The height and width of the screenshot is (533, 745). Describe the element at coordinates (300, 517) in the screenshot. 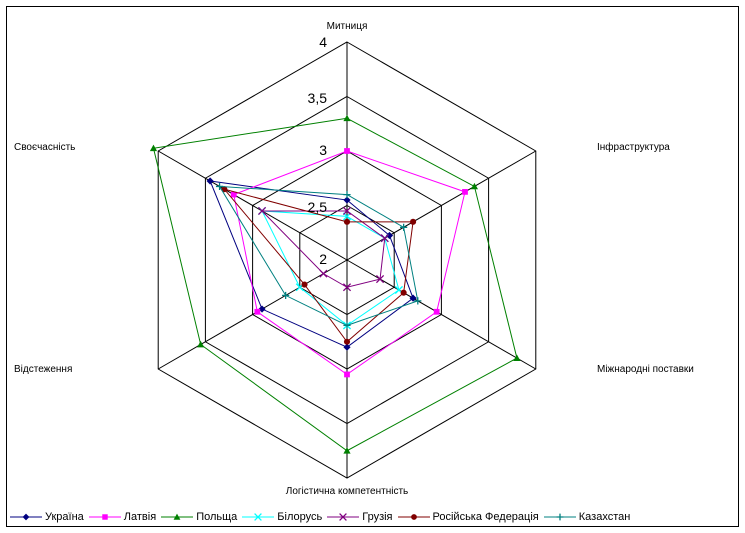

I see `legend-label: Білорусь` at that location.